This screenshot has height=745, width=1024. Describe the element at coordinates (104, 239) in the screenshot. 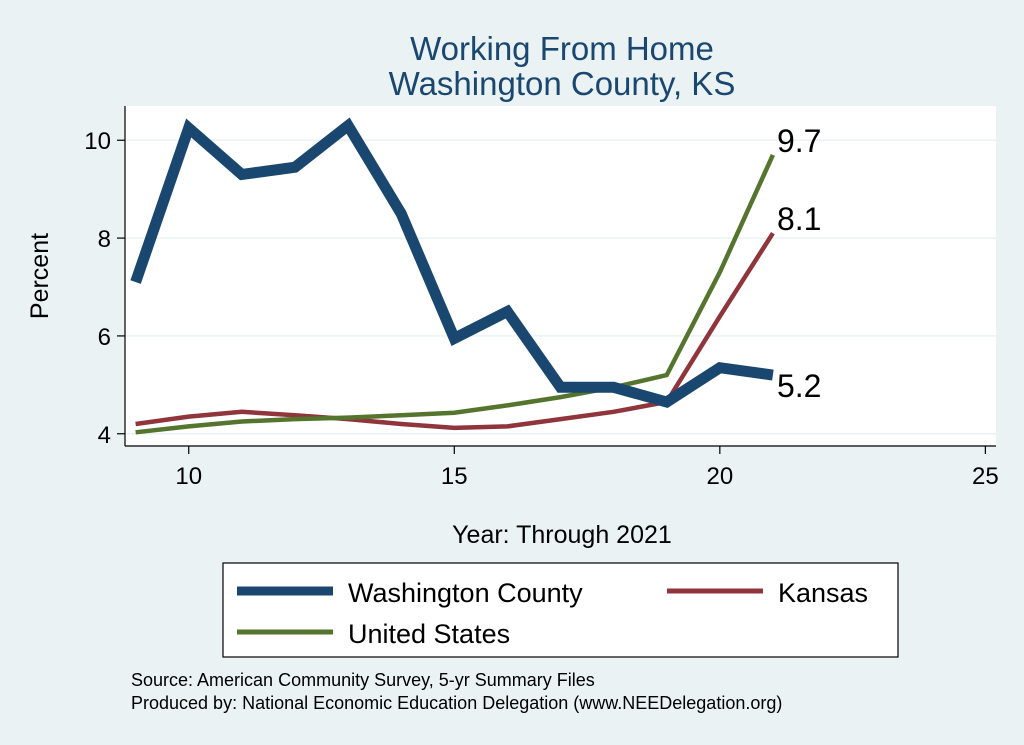

I see `y-tick-label-8: 8` at that location.